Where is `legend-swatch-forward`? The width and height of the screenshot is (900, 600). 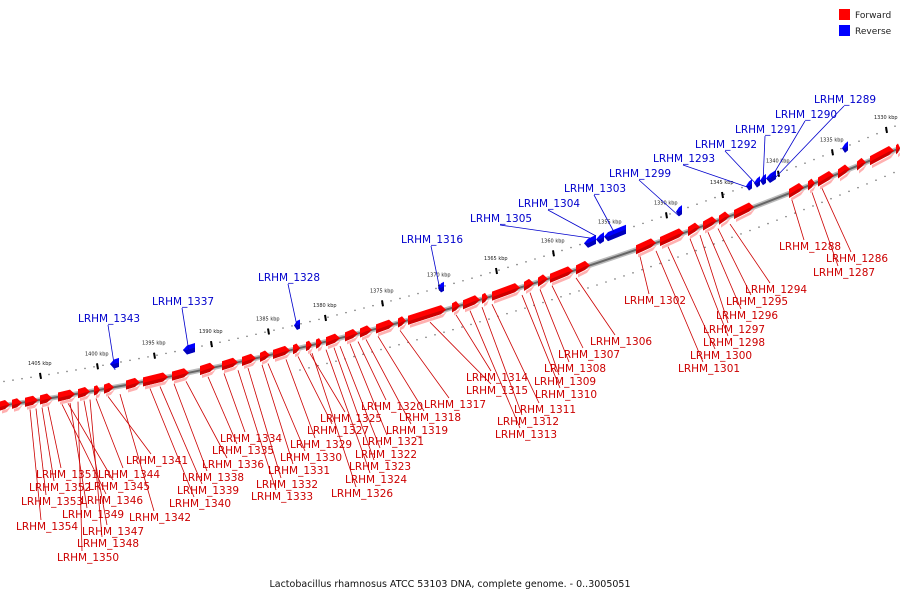 legend-swatch-forward is located at coordinates (844, 14).